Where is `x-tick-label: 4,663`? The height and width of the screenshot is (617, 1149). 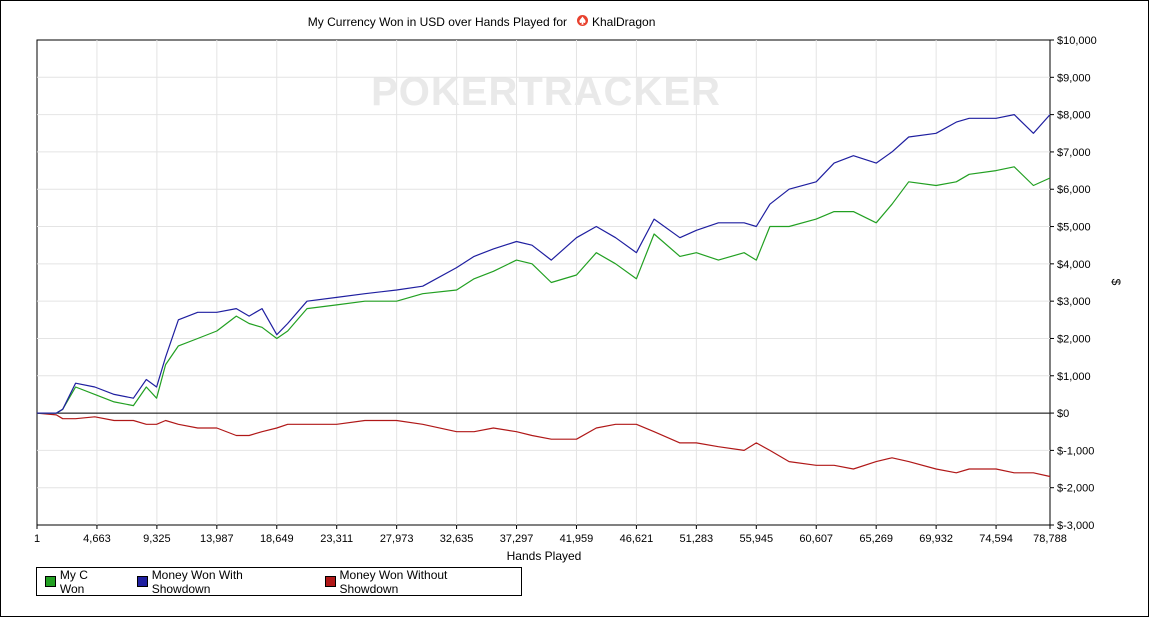
x-tick-label: 4,663 is located at coordinates (97, 539).